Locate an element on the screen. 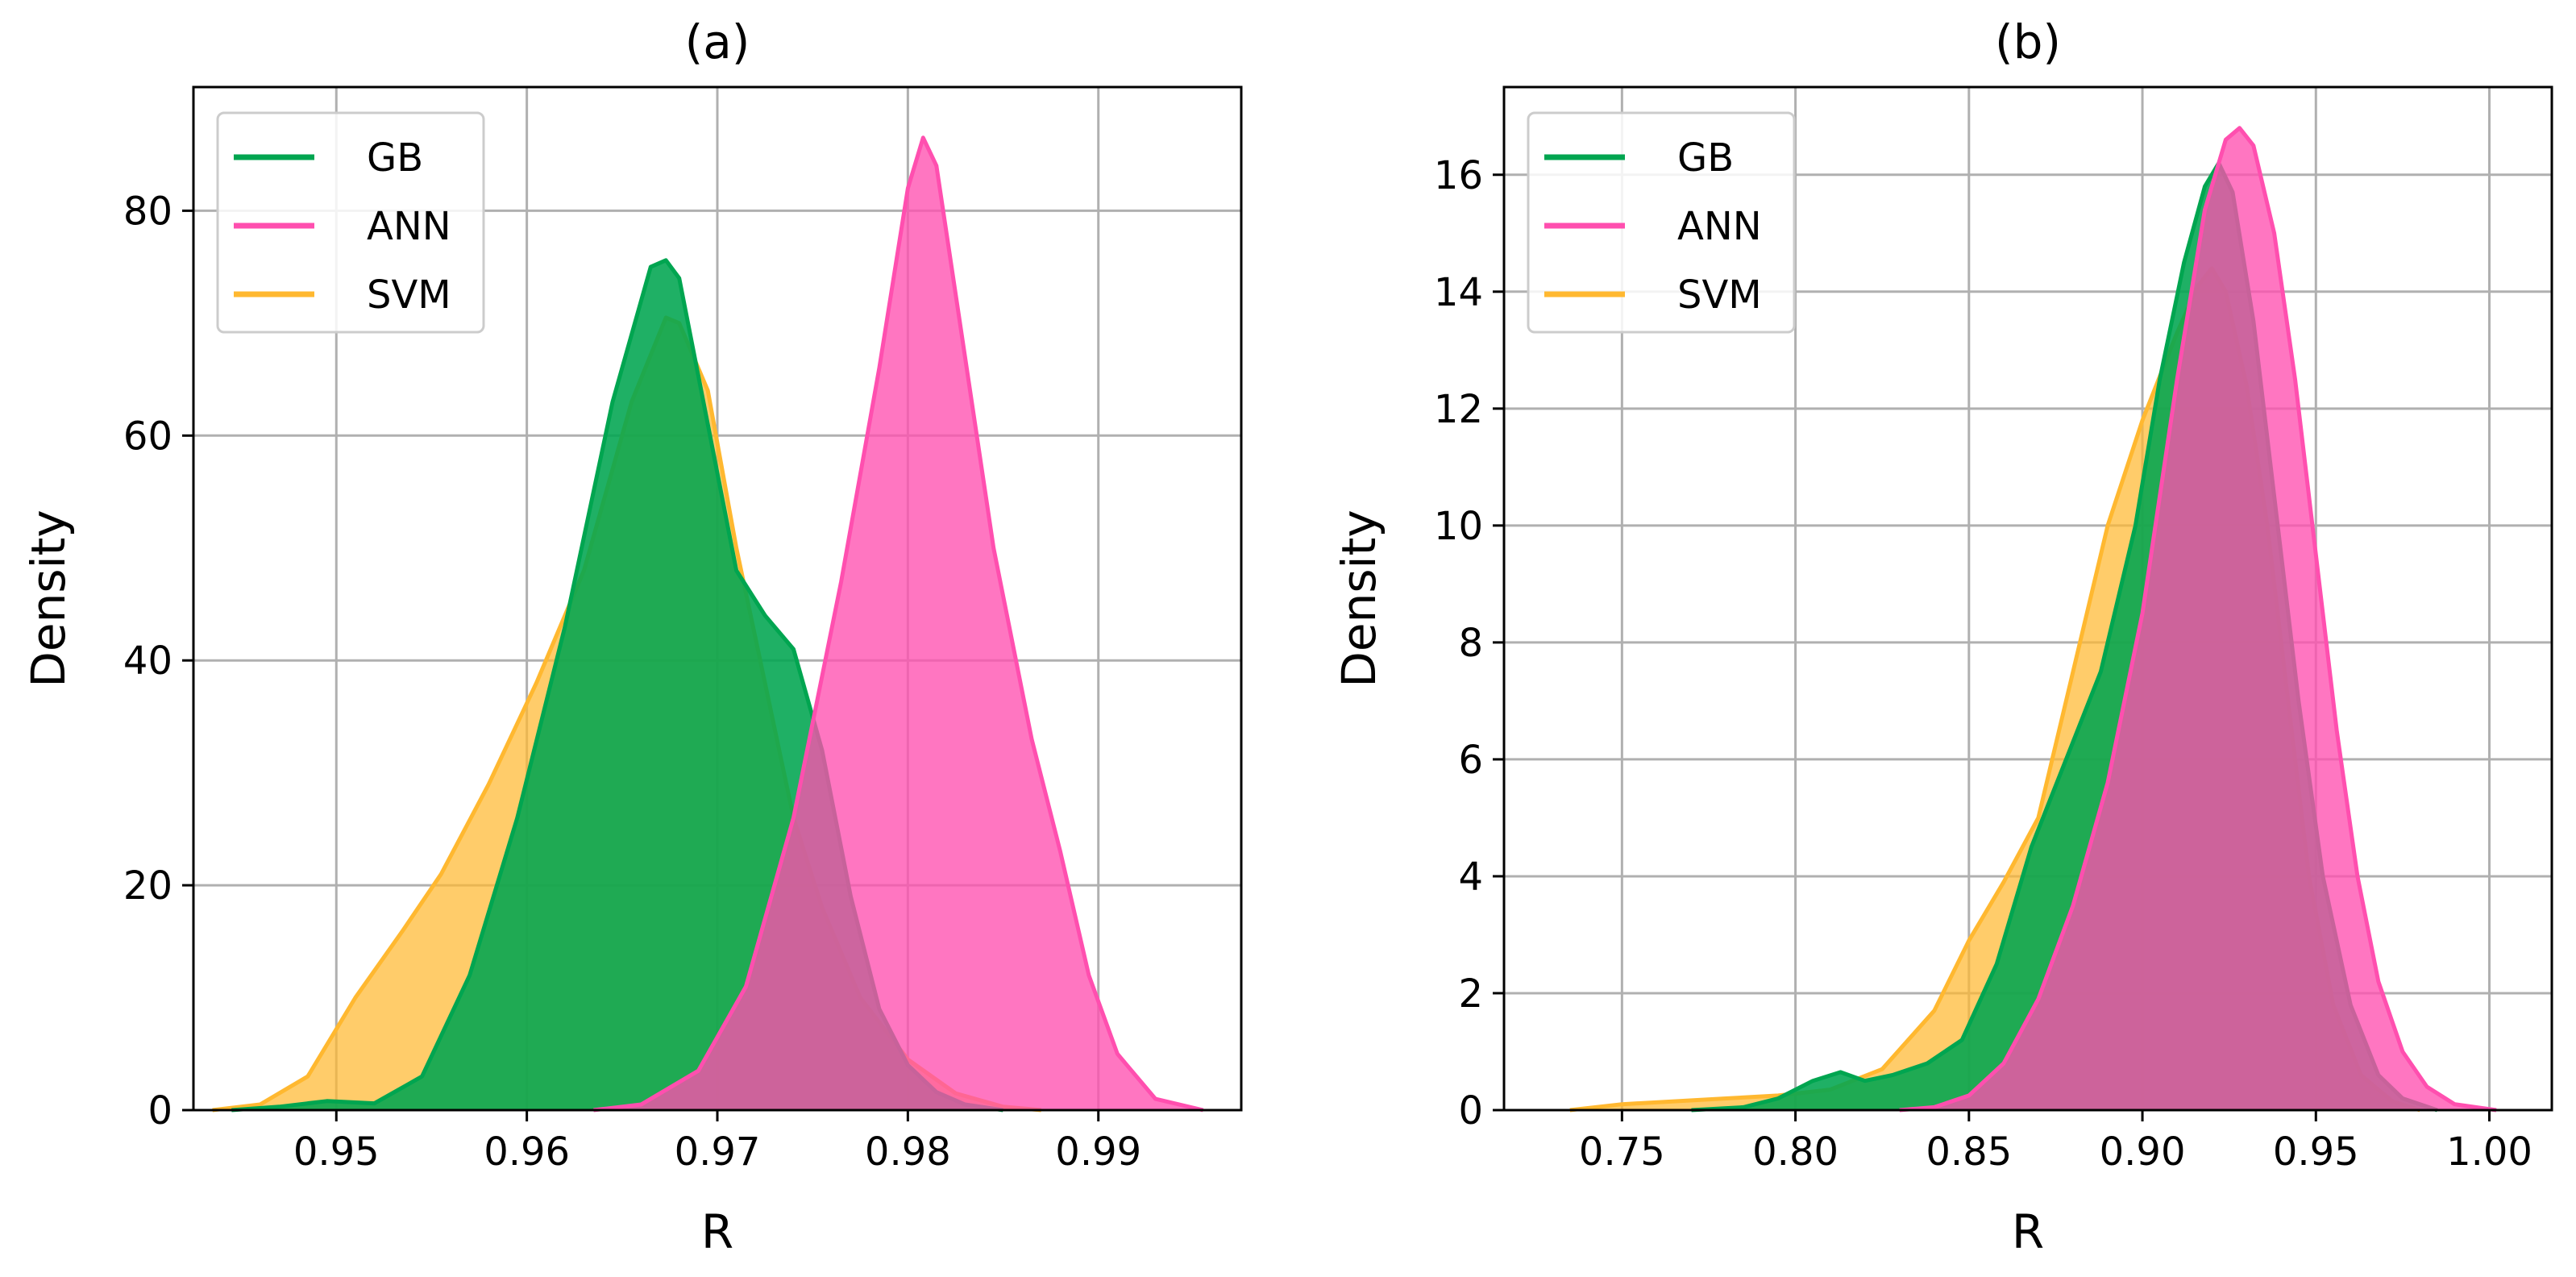 The image size is (2576, 1277). x-tick-label: 0.75 is located at coordinates (1622, 1152).